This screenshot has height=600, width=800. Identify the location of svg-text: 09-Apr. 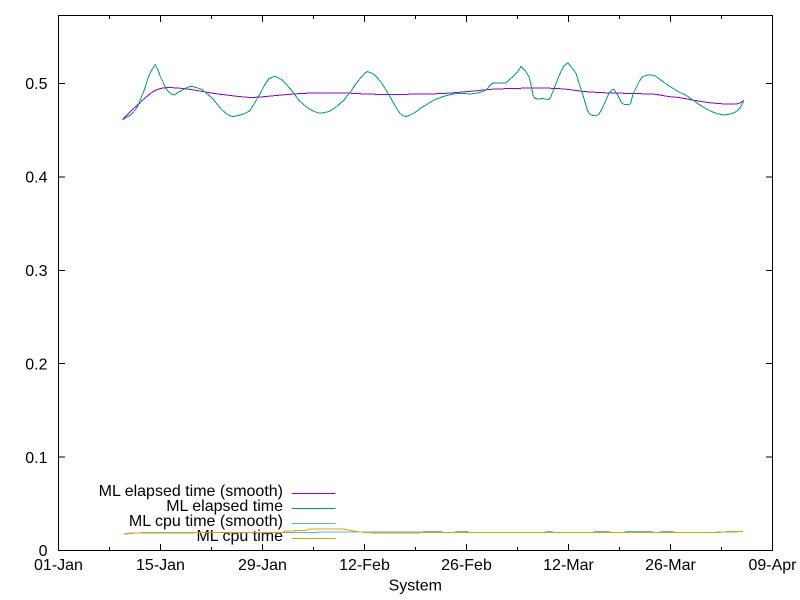
(772, 565).